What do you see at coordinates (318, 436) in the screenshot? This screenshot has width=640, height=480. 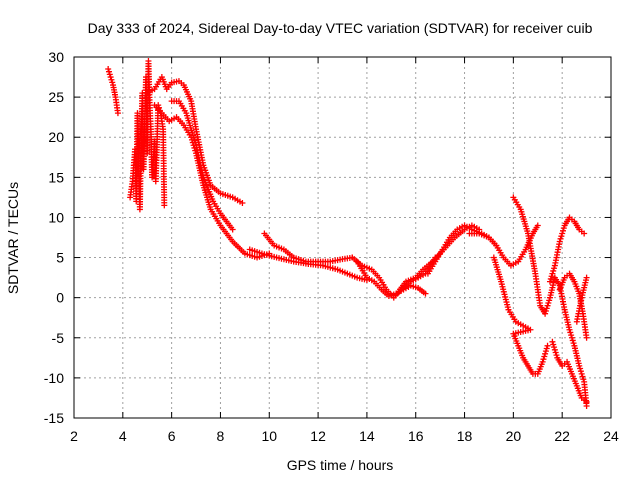 I see `x-tick-label: 12` at bounding box center [318, 436].